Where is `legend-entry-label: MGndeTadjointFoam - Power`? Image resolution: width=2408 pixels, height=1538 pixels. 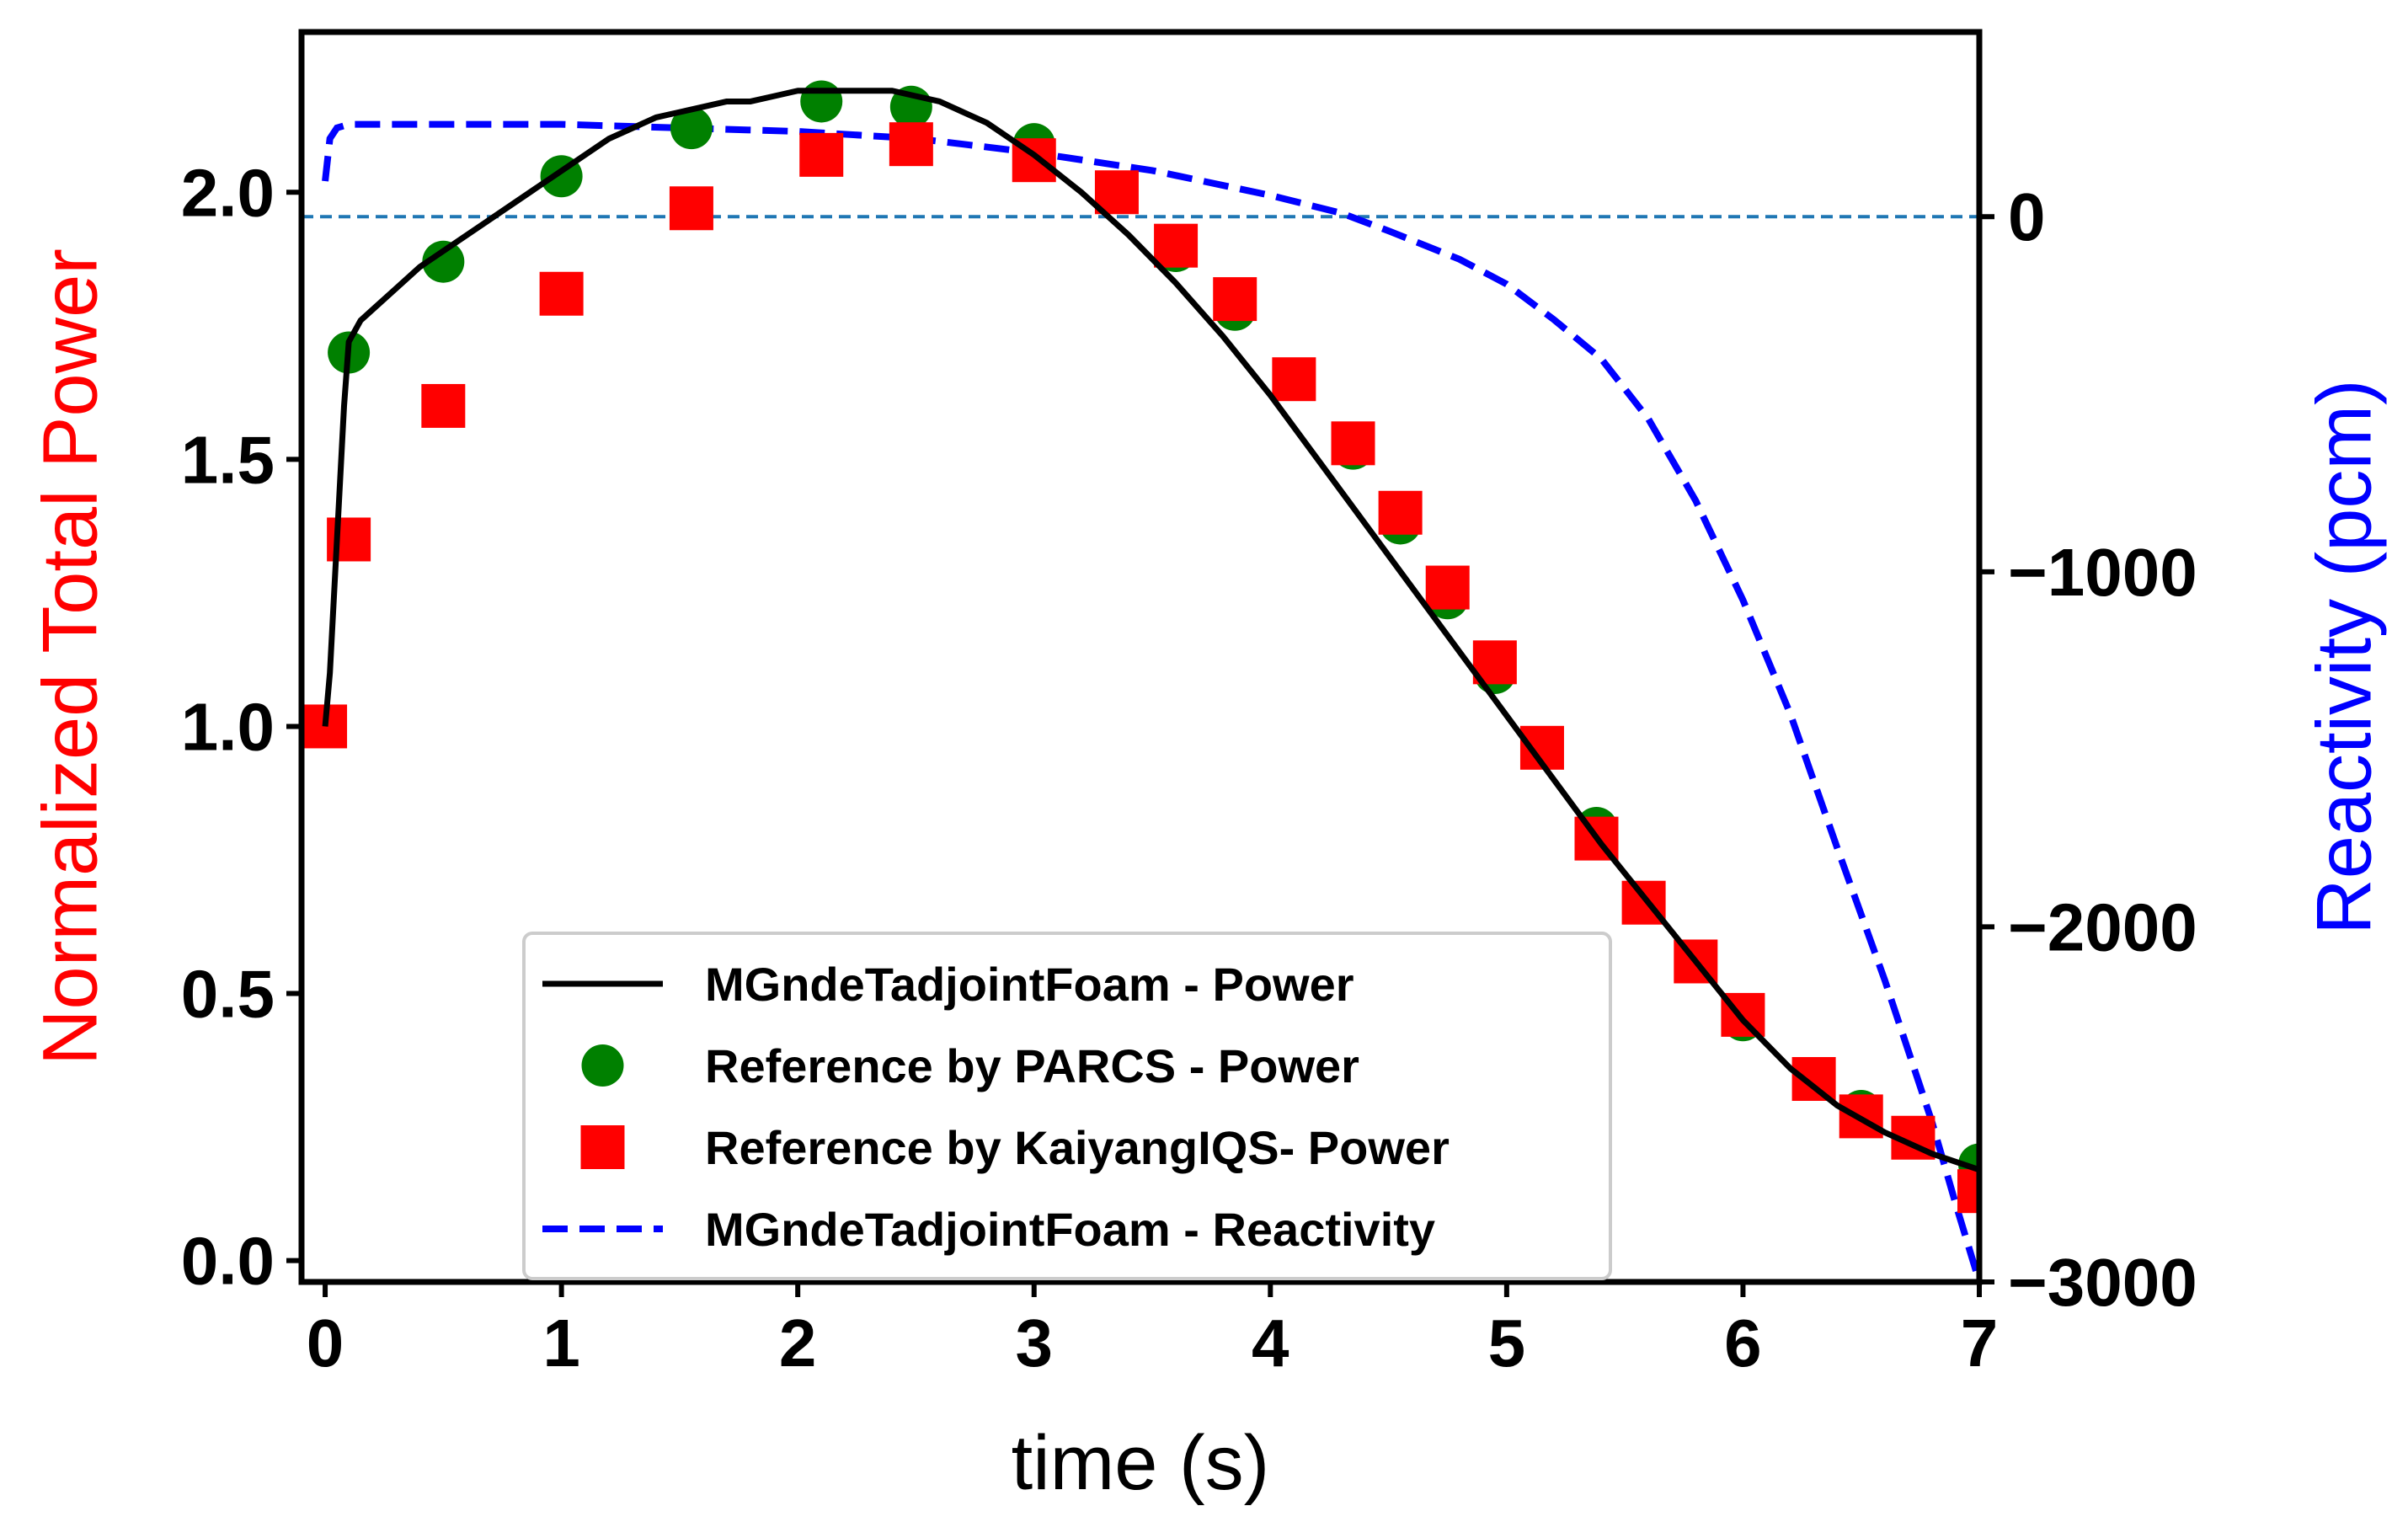 legend-entry-label: MGndeTadjointFoam - Power is located at coordinates (1029, 984).